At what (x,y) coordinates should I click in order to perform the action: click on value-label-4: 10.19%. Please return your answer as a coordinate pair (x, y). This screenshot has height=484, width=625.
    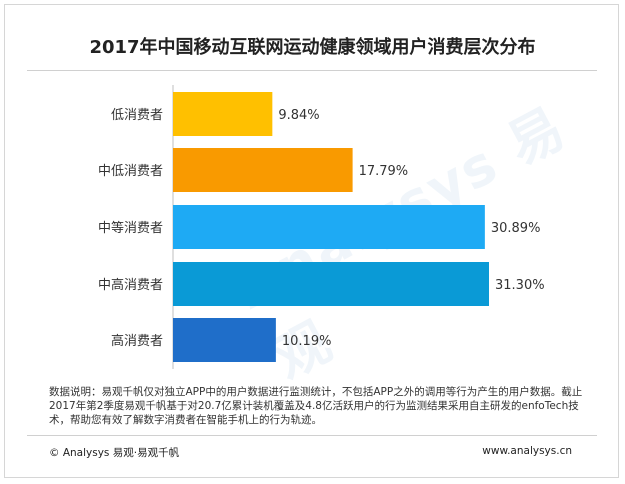
    Looking at the image, I should click on (307, 341).